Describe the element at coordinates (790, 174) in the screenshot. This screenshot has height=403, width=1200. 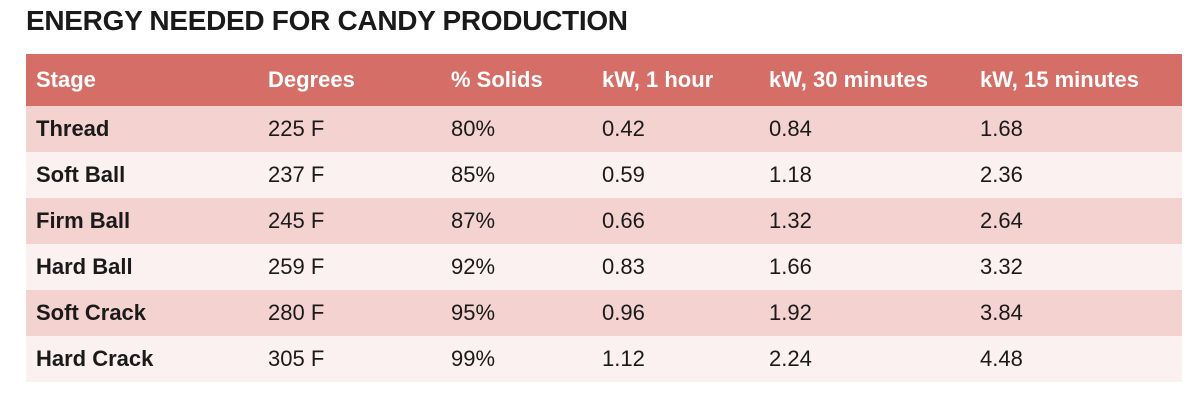
I see `kw-30-minutes-cell: 1.18` at that location.